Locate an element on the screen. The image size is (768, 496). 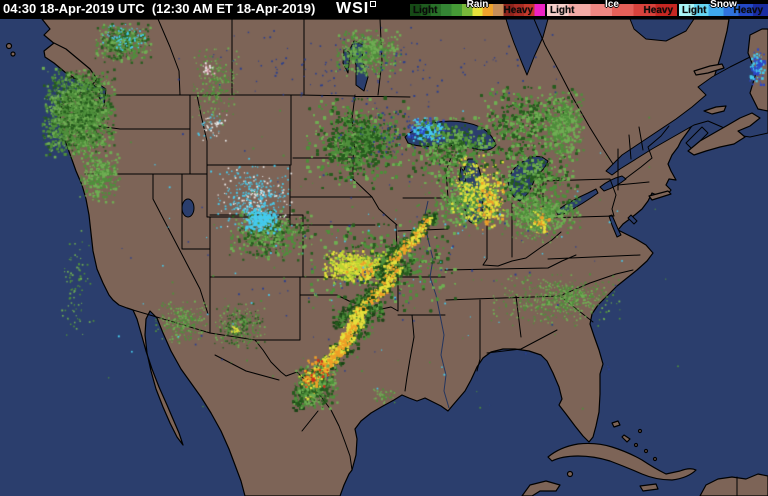
legend-snow: Snow Light Heavy is located at coordinates (723, 9).